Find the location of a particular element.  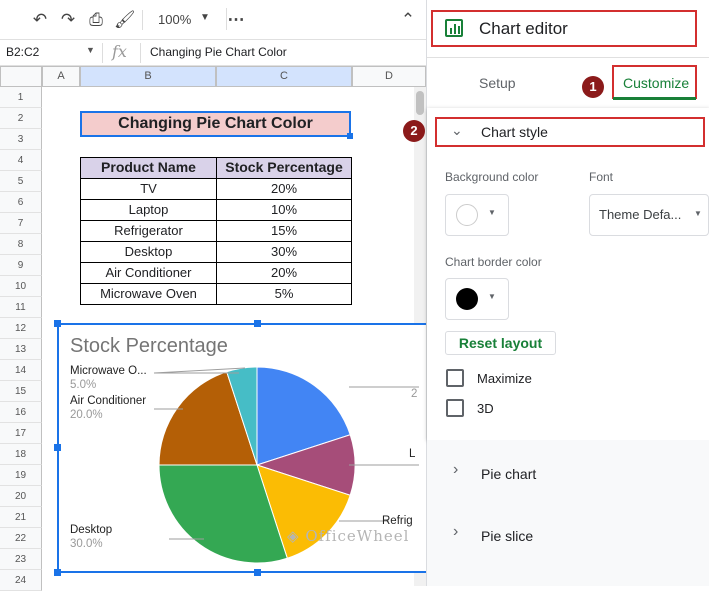

row-header: 9 is located at coordinates (21, 265).